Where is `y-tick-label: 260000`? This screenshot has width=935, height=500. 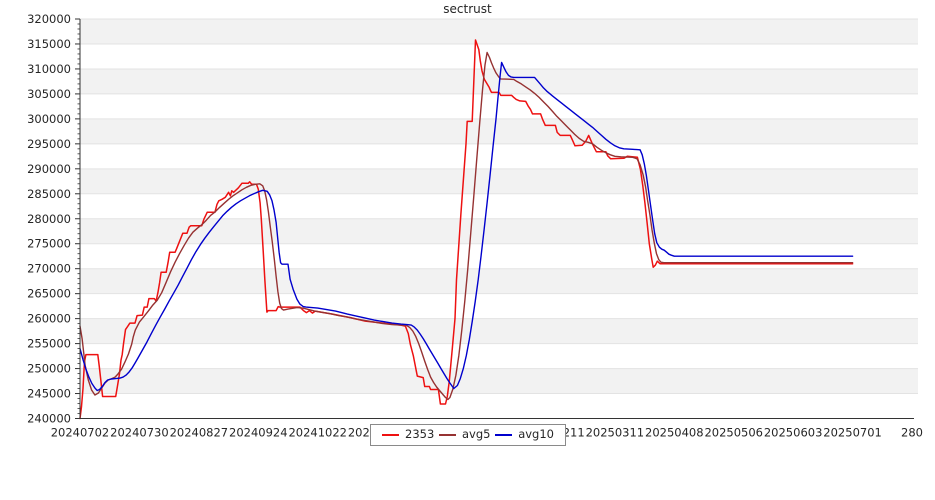 y-tick-label: 260000 is located at coordinates (49, 319).